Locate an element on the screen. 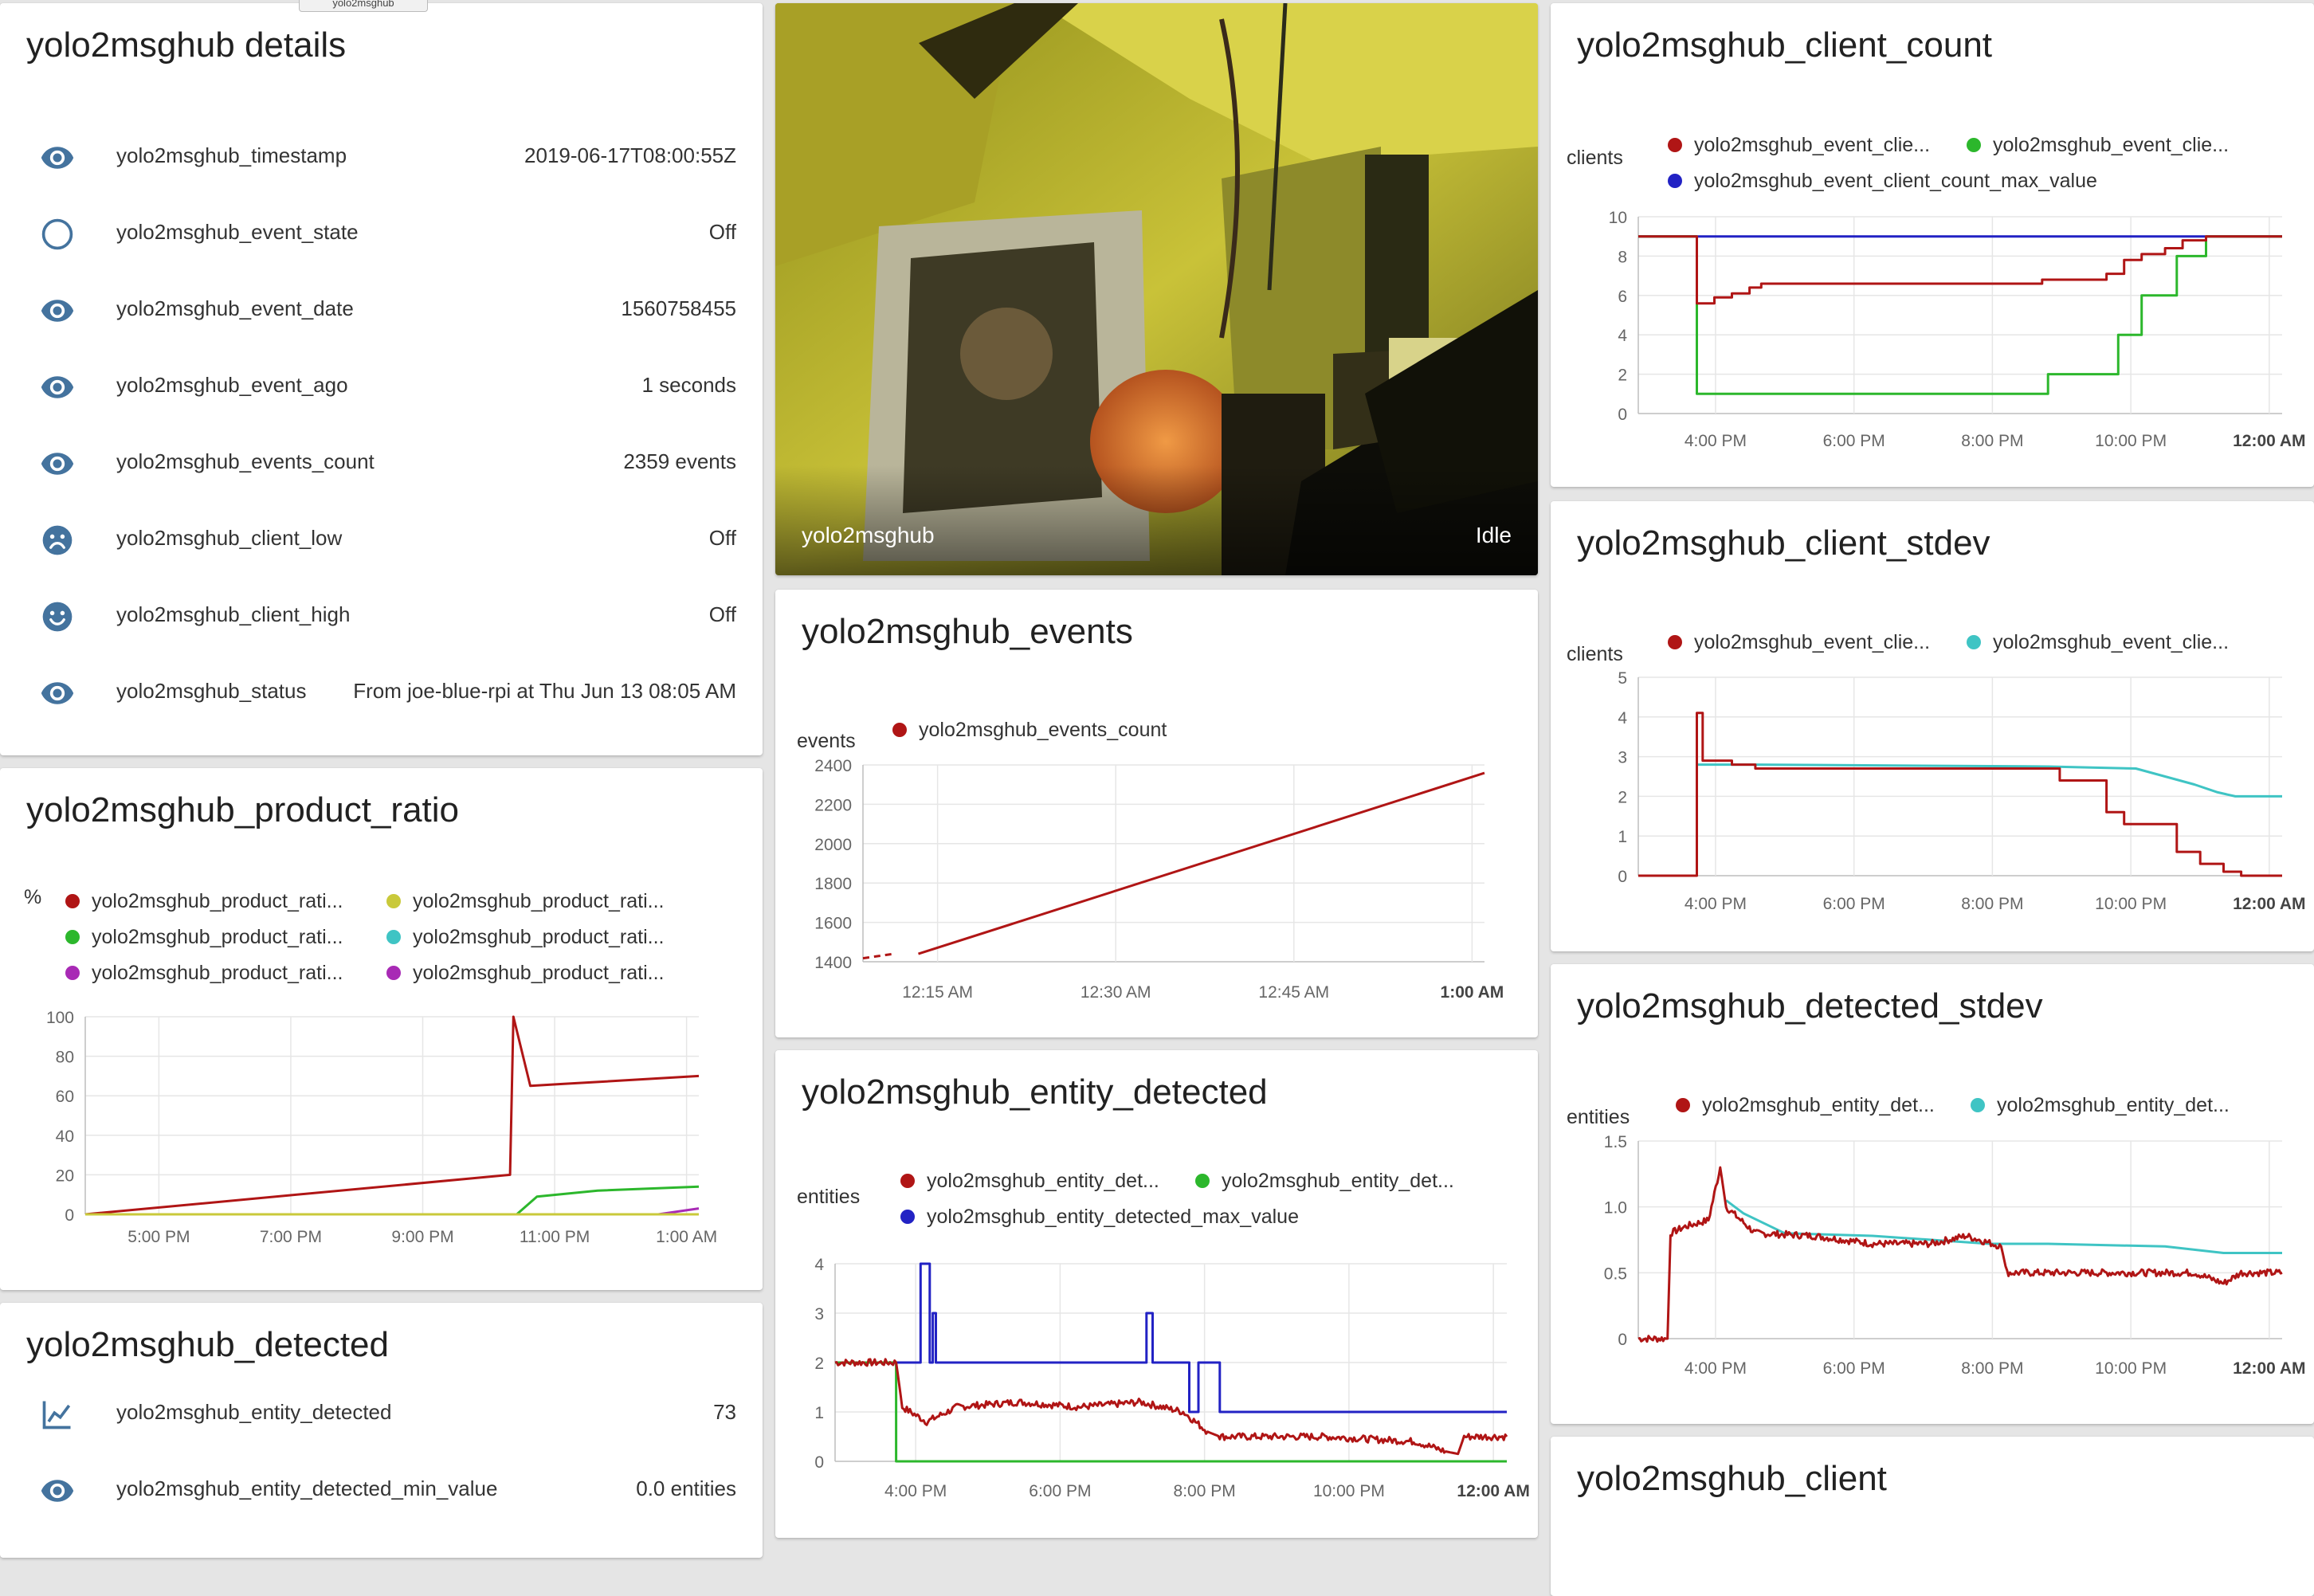  entity-row: yolo2msghub_event_date 1560758455 is located at coordinates (381, 311).